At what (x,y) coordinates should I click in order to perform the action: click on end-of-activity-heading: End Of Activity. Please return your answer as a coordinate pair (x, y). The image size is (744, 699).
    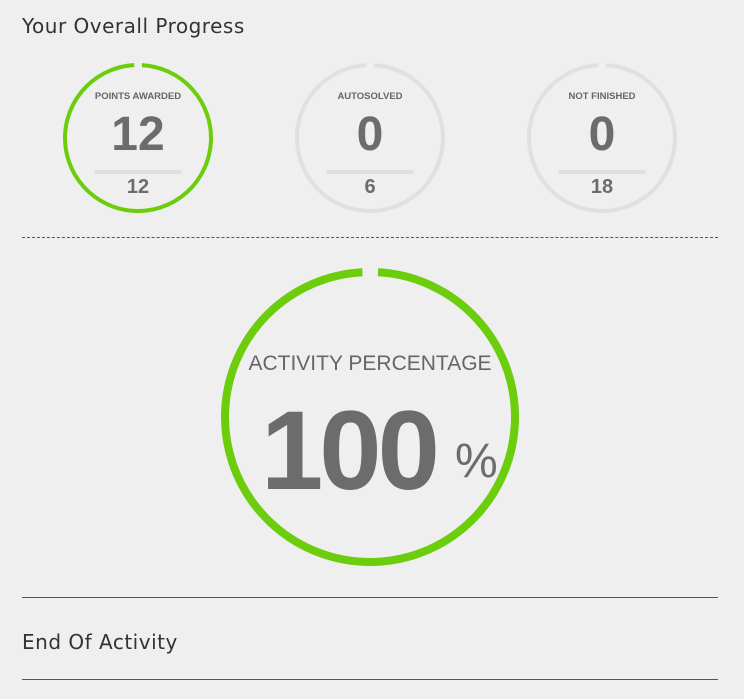
    Looking at the image, I should click on (100, 642).